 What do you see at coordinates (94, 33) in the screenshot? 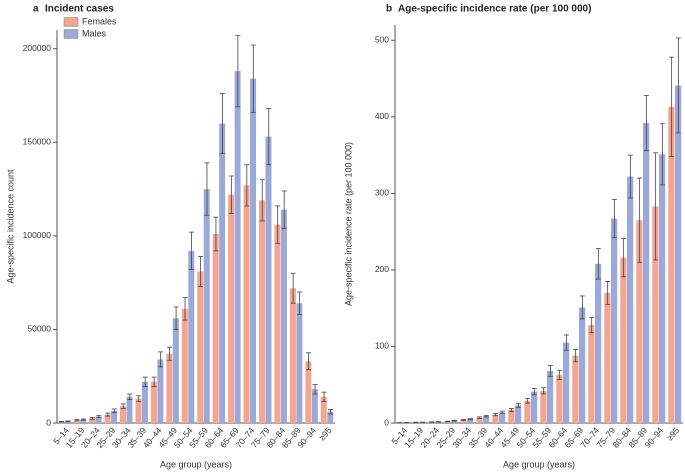
I see `legend-label: Males` at bounding box center [94, 33].